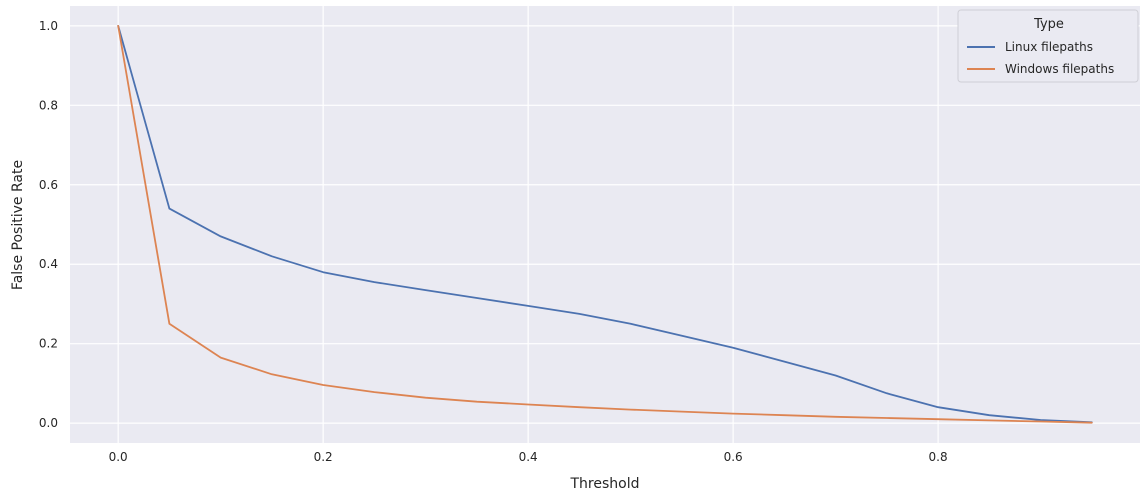 The image size is (1140, 492). I want to click on y-tick-label: 0.0, so click(48, 423).